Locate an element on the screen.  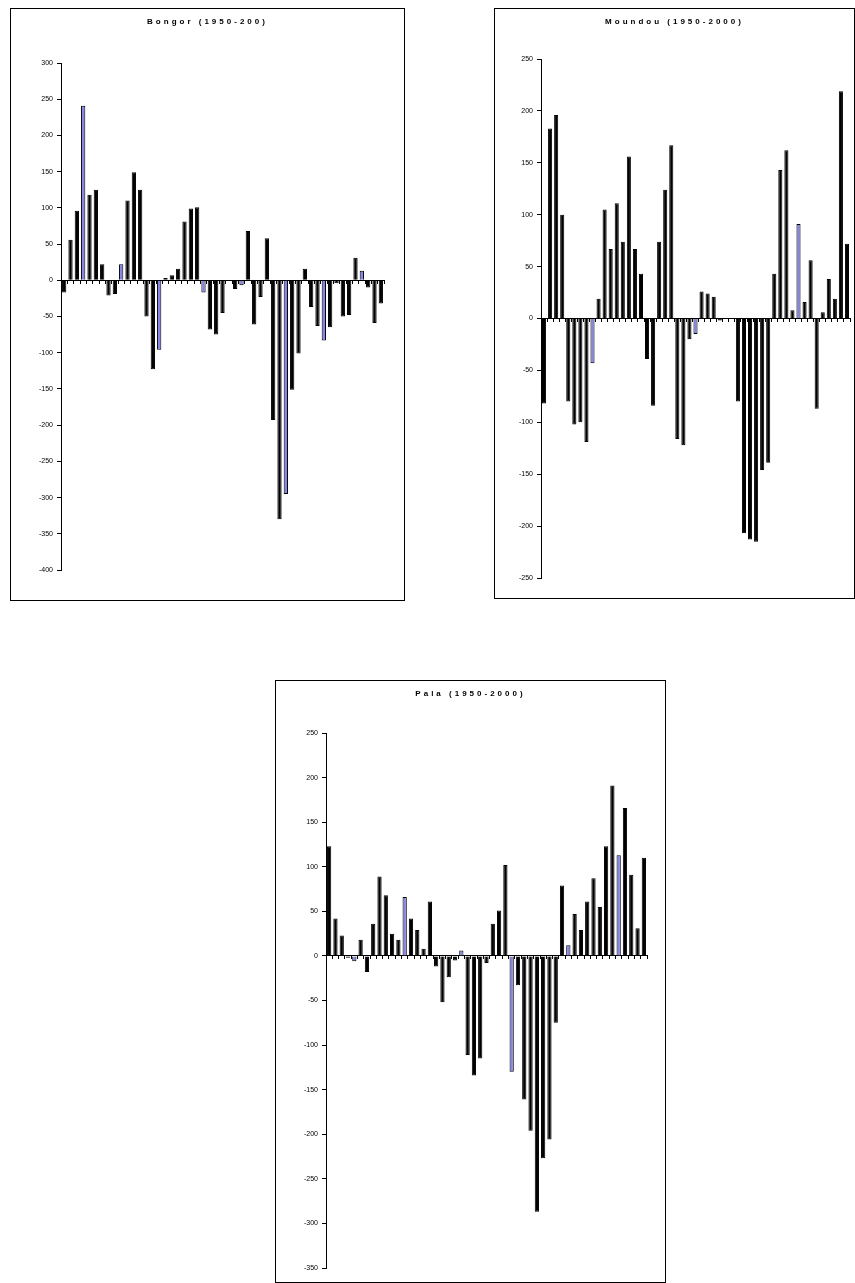
chart-title: Pala (1950-2000) is located at coordinates (470, 693).